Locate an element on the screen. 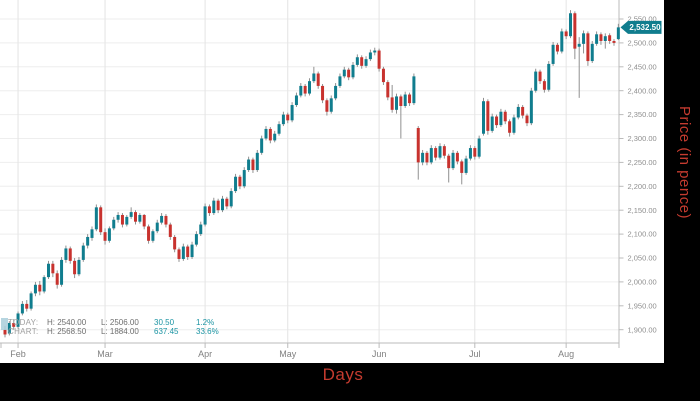 This screenshot has height=401, width=700. svg-text: 1,900.00 is located at coordinates (642, 329).